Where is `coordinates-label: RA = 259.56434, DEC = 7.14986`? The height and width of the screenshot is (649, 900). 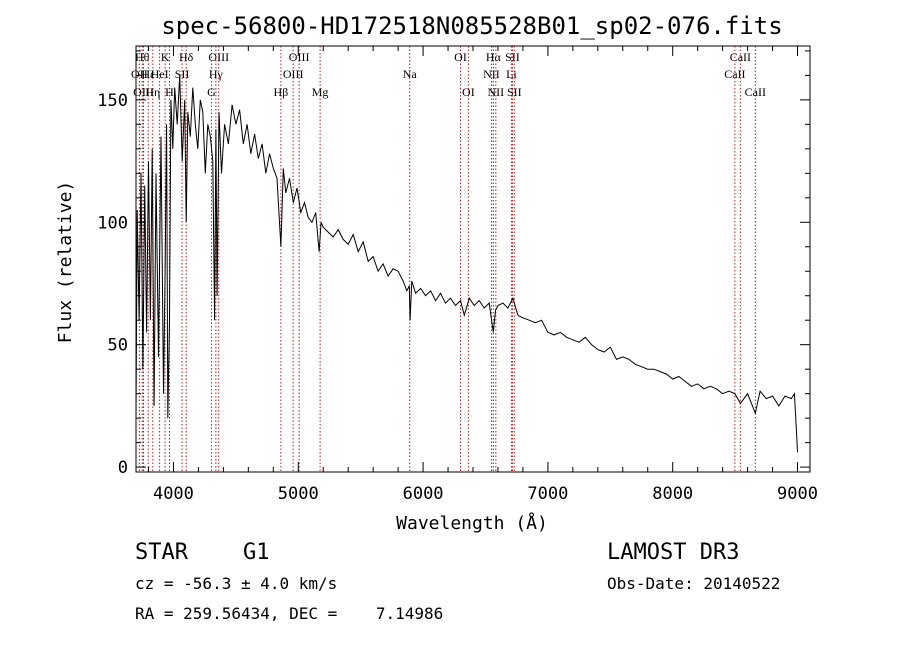
coordinates-label: RA = 259.56434, DEC = 7.14986 is located at coordinates (289, 613).